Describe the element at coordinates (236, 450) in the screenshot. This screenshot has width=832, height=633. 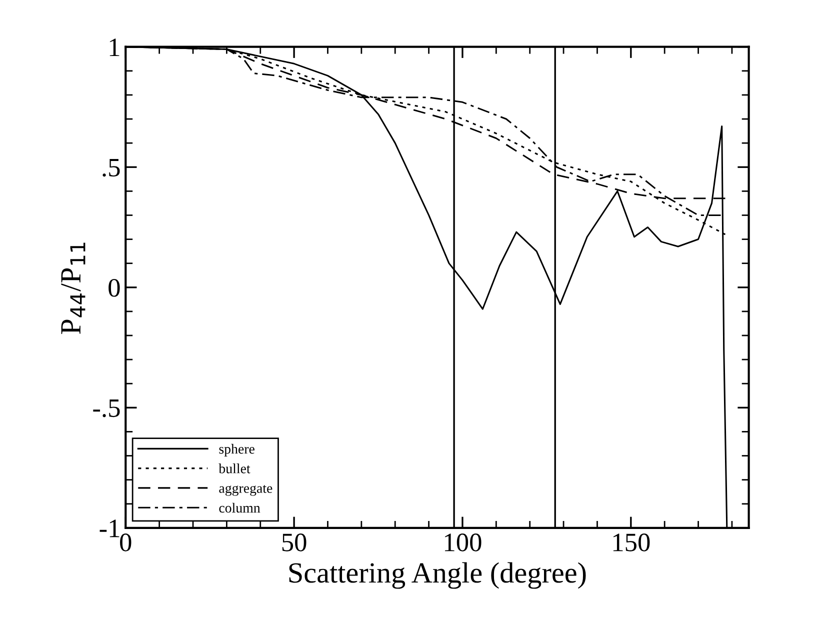
I see `legend-label: sphere` at that location.